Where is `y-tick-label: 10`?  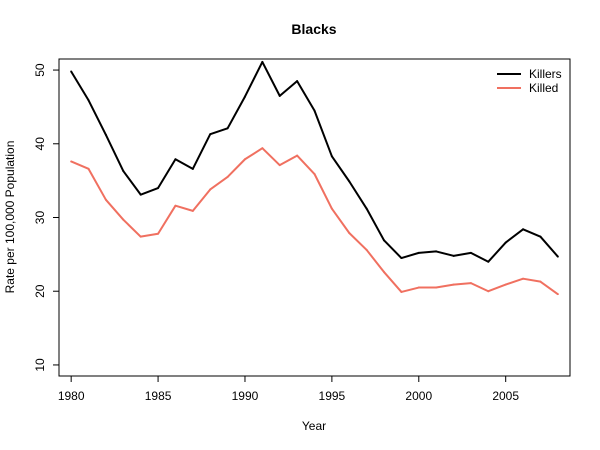 y-tick-label: 10 is located at coordinates (40, 365).